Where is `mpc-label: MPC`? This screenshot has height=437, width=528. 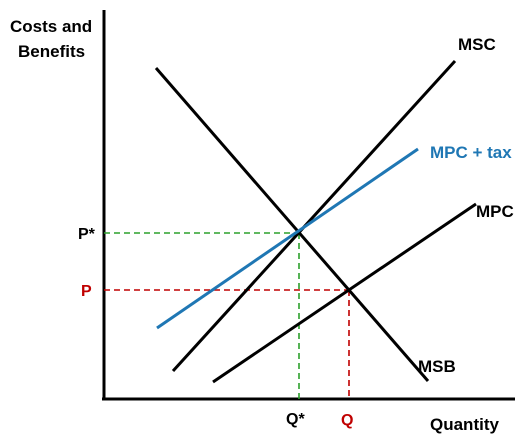 mpc-label: MPC is located at coordinates (495, 211).